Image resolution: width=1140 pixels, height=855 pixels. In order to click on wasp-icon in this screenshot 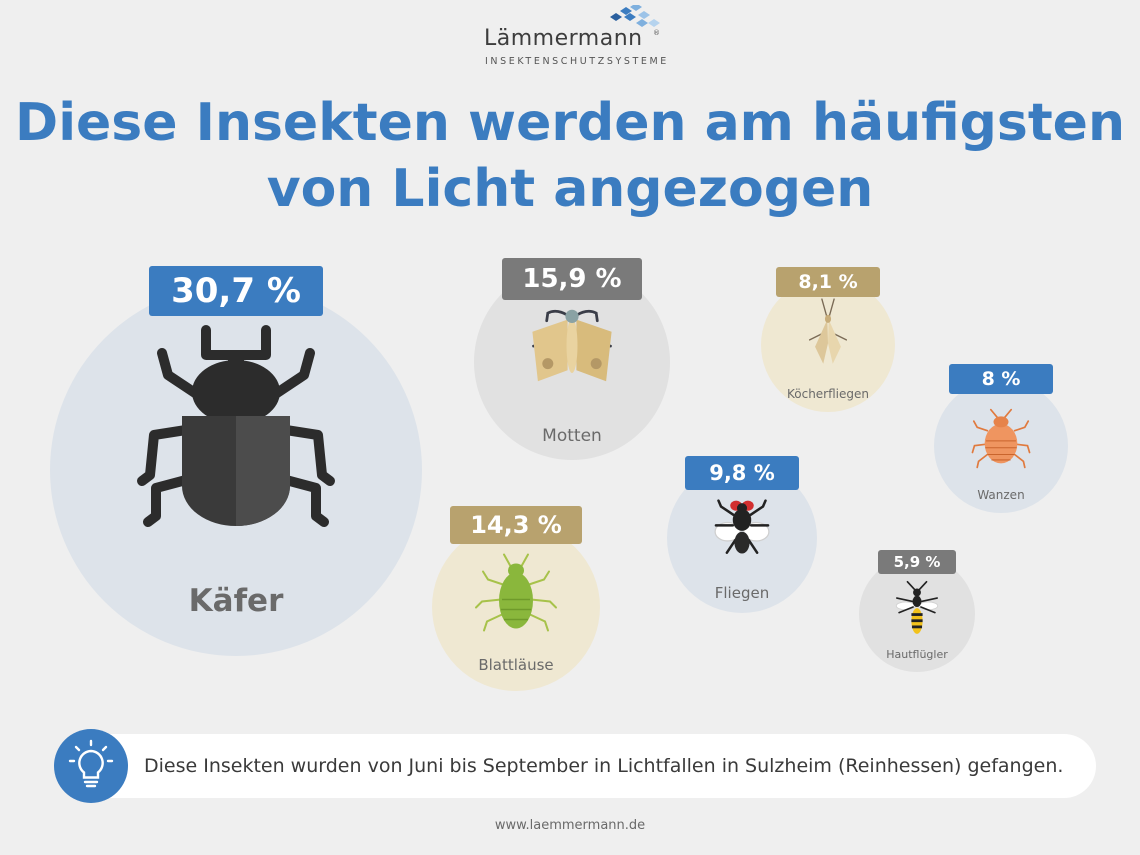, I will do `click(917, 607)`.